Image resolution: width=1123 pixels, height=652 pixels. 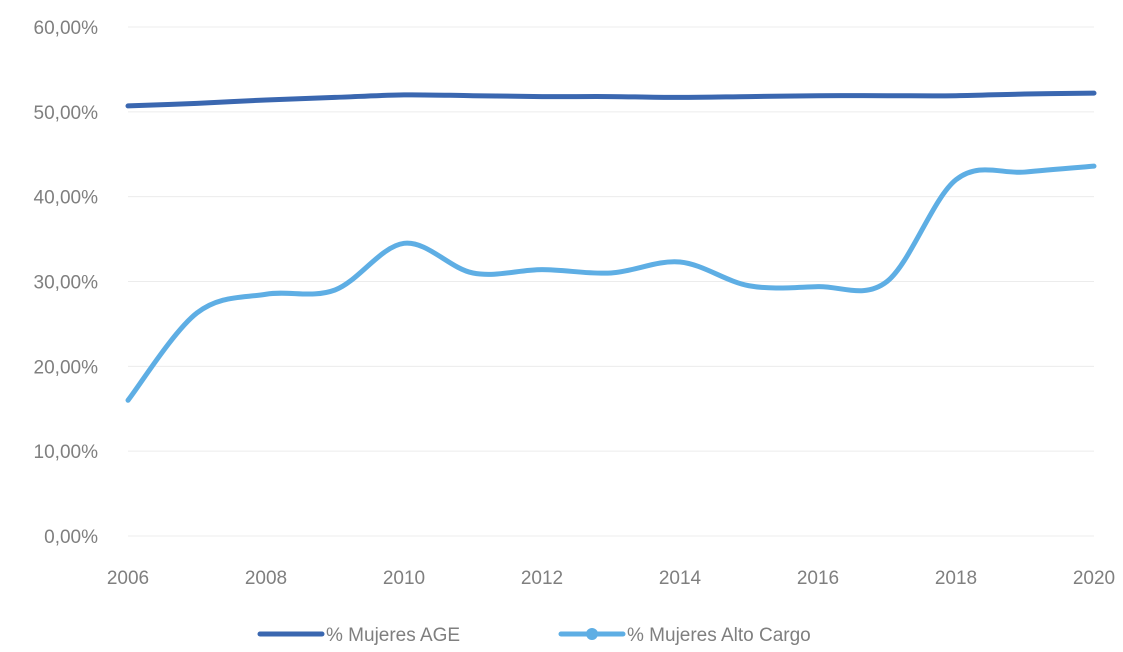 I want to click on x-tick-label: 2018, so click(x=956, y=578).